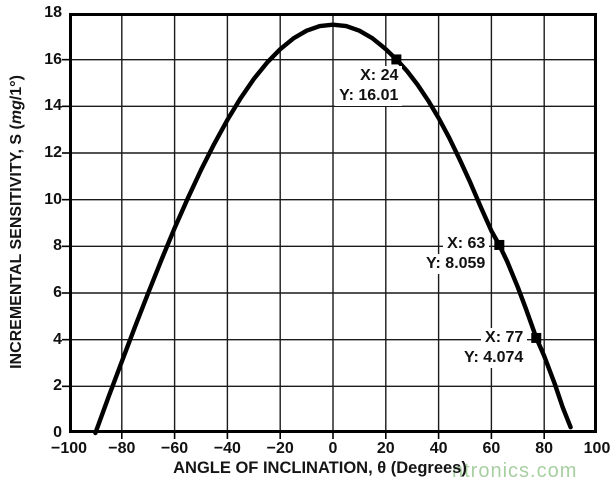  Describe the element at coordinates (333, 448) in the screenshot. I see `x-tick-label: 0` at that location.